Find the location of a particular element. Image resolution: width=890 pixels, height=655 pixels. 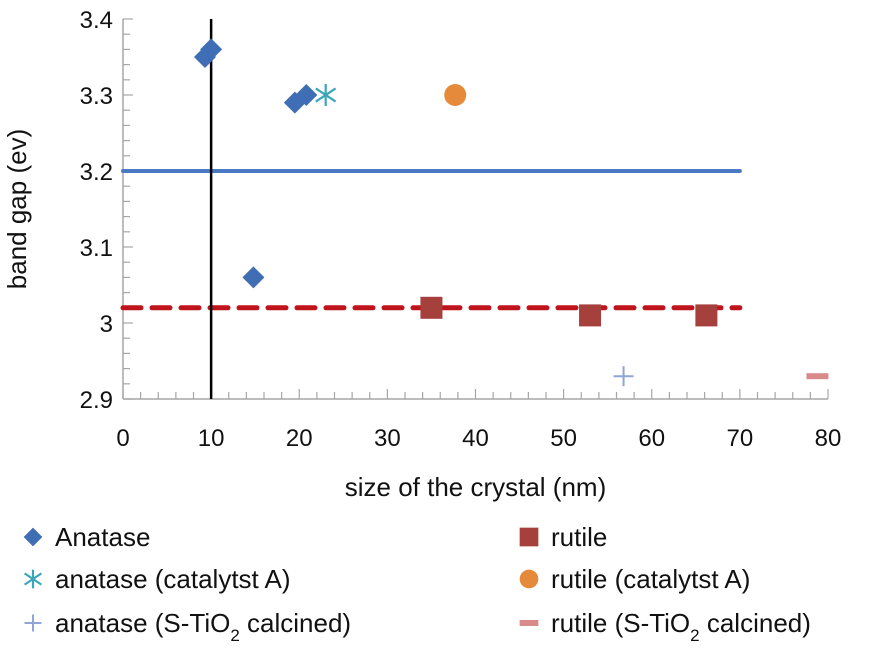

legend-marker-plus is located at coordinates (33, 623).